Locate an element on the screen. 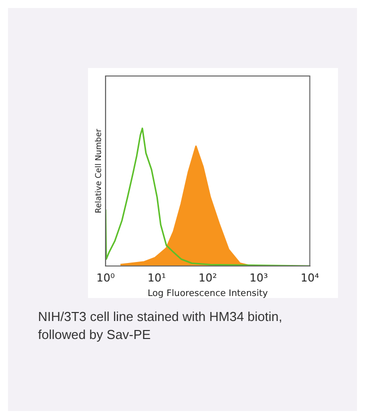  x-tick-label: 10⁰ is located at coordinates (106, 277).